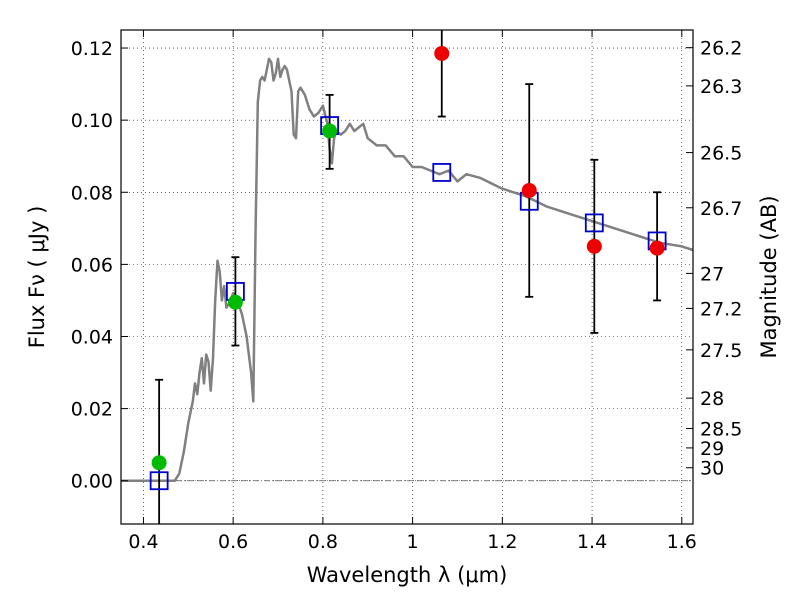 The image size is (800, 600). I want to click on y-tick-label-1: 0.02, so click(92, 410).